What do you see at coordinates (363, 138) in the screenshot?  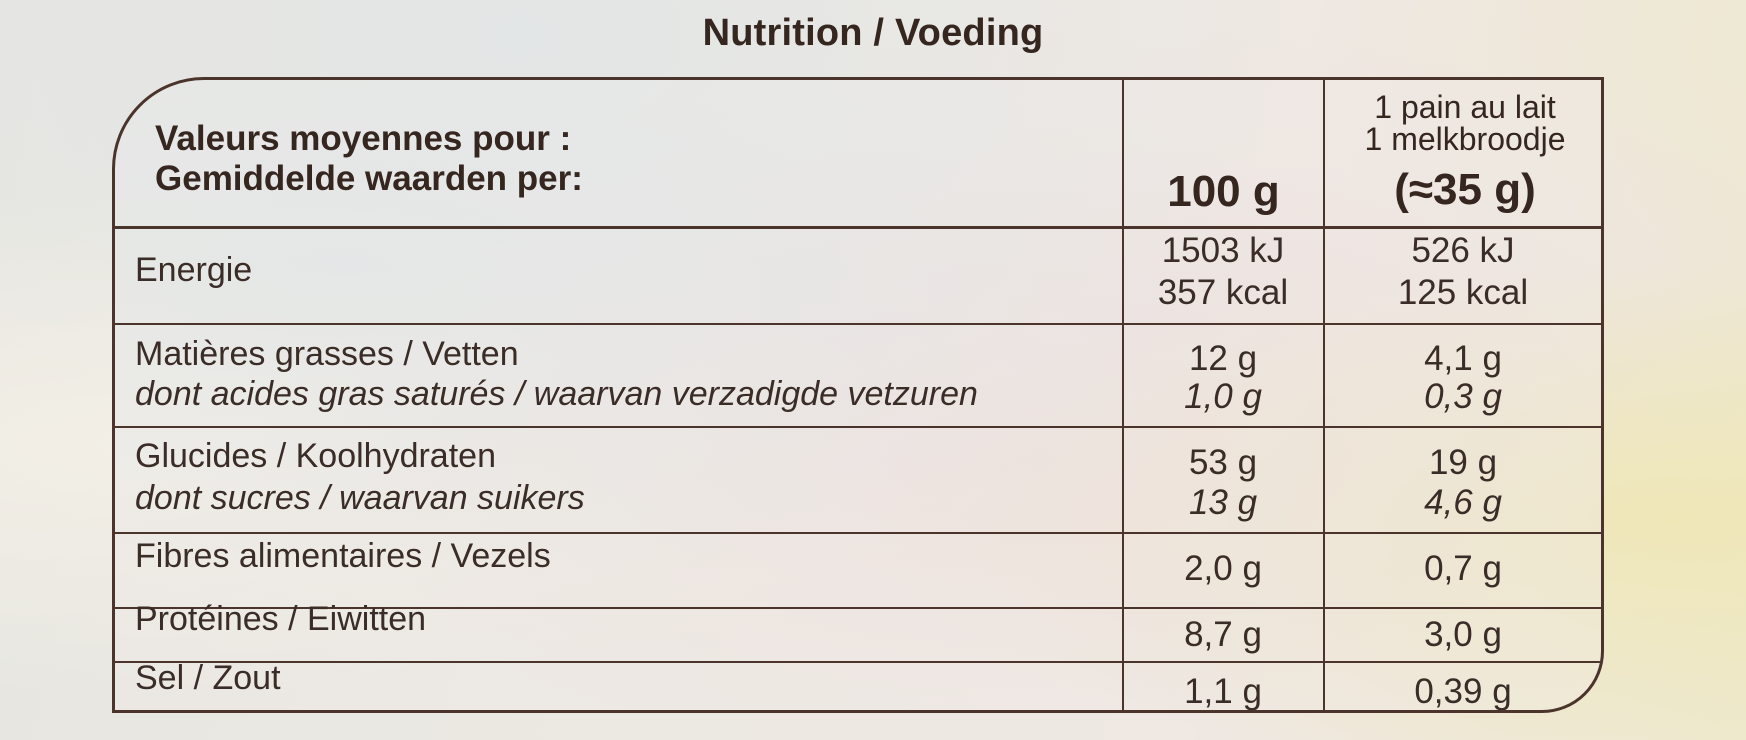 I see `header-label-fr: Valeurs moyennes pour :` at bounding box center [363, 138].